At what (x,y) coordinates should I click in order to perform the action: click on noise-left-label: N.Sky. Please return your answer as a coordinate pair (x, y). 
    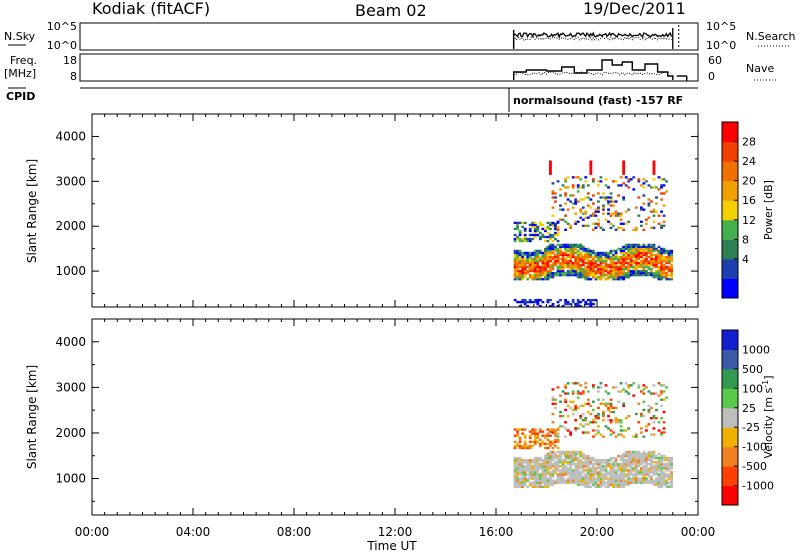
    Looking at the image, I should click on (20, 36).